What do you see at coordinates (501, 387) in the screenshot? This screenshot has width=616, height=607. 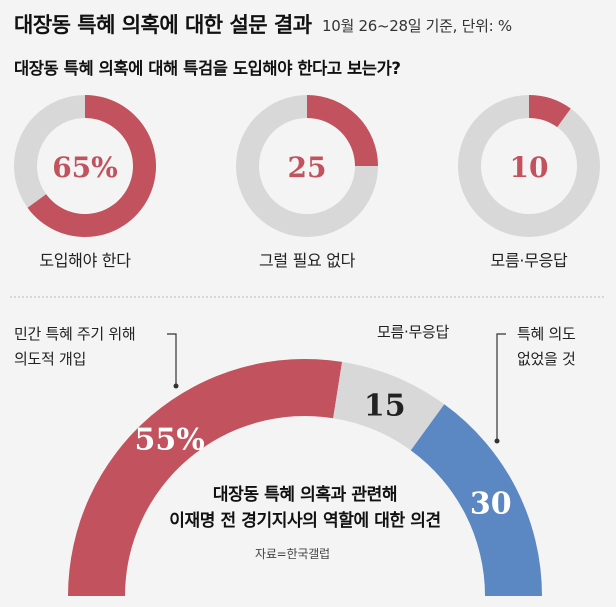 I see `leader-line-blue` at bounding box center [501, 387].